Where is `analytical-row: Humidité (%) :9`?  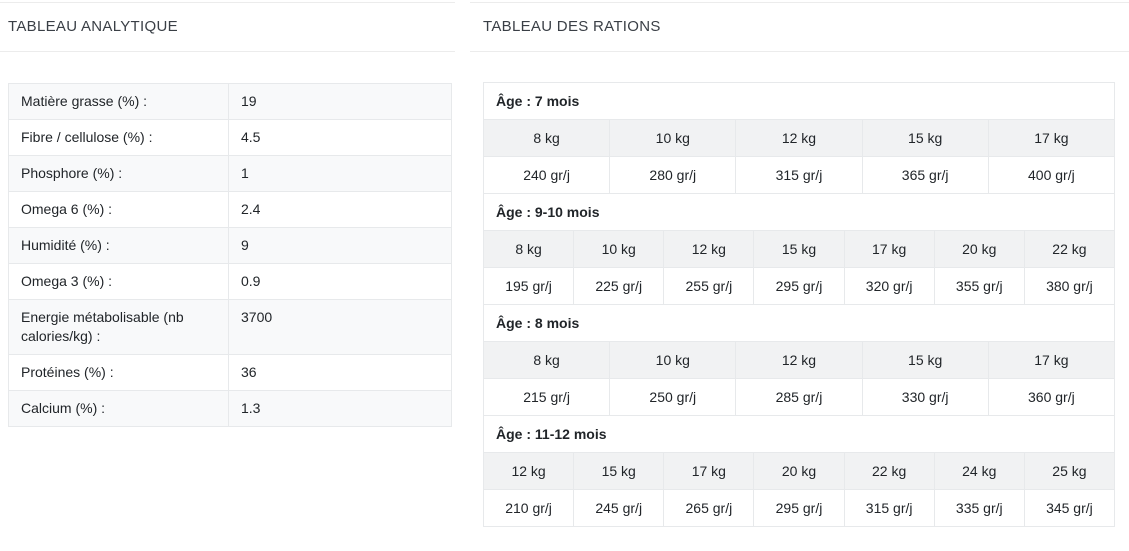
analytical-row: Humidité (%) :9 is located at coordinates (230, 245).